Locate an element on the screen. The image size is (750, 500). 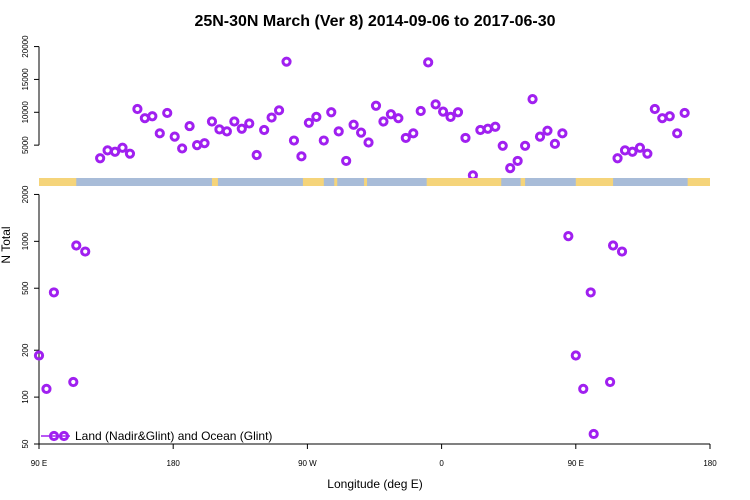
ocean-band is located at coordinates (374, 182).